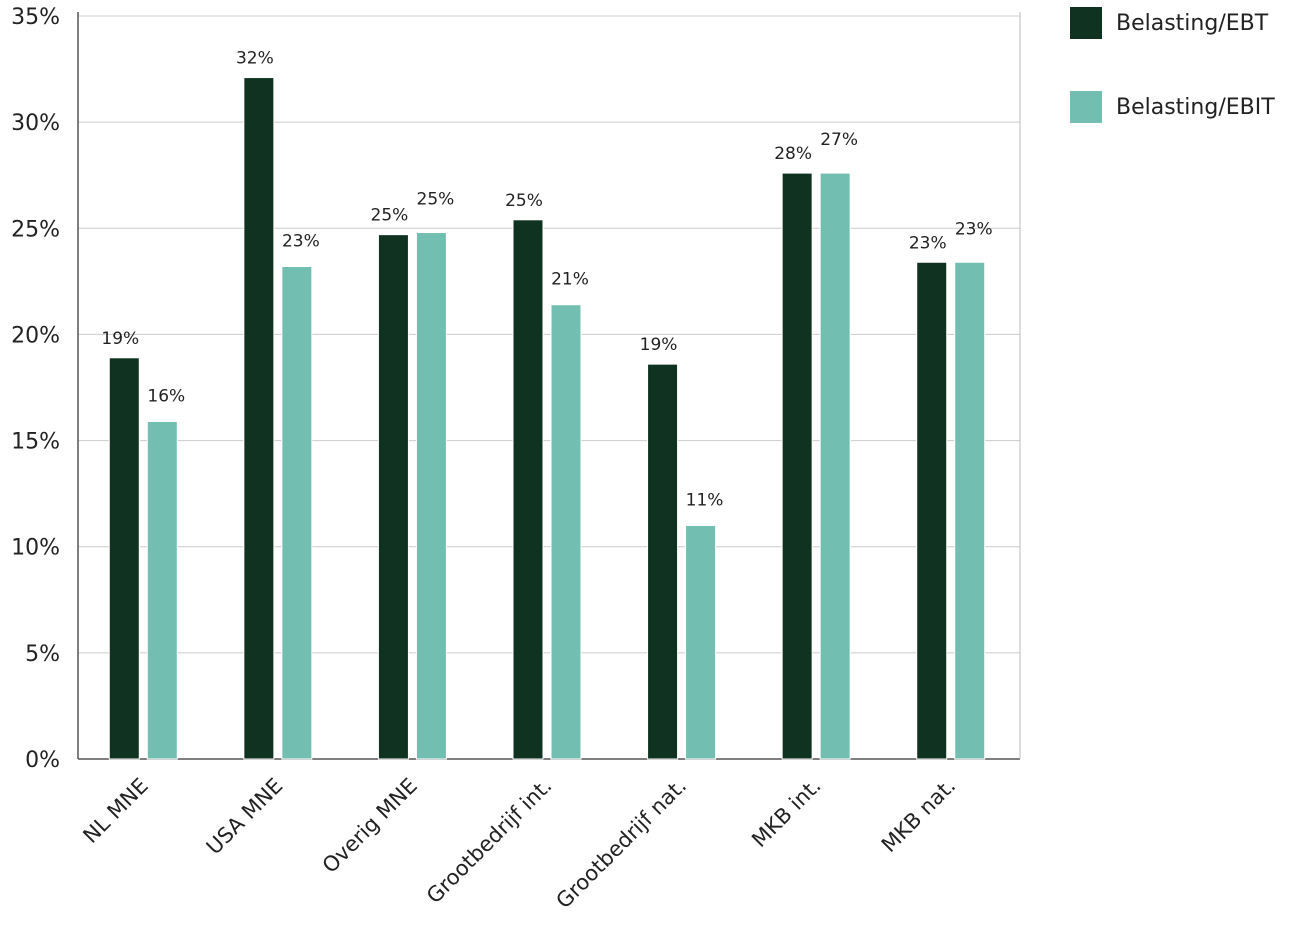 The width and height of the screenshot is (1299, 938). I want to click on legend-label-ebit: Belasting/EBIT, so click(1195, 107).